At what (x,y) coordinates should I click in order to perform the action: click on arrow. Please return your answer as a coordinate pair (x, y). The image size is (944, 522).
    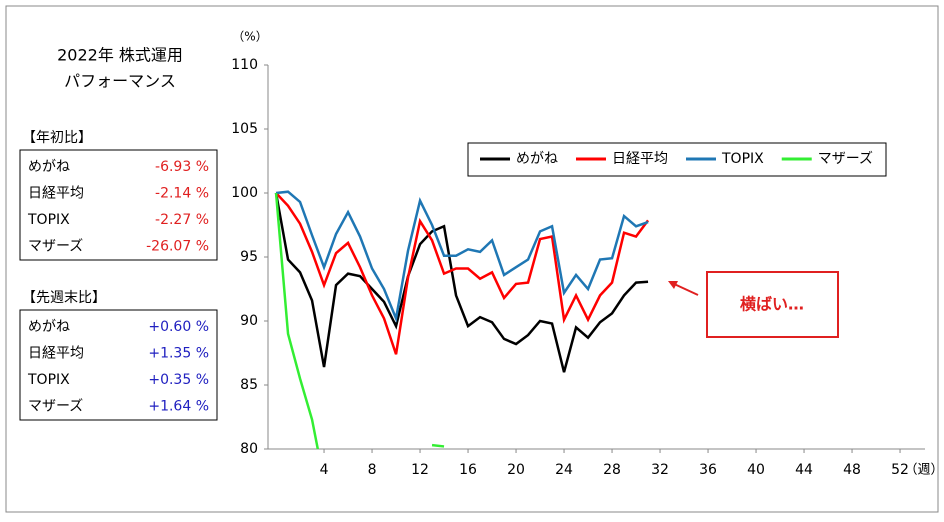
    Looking at the image, I should click on (685, 289).